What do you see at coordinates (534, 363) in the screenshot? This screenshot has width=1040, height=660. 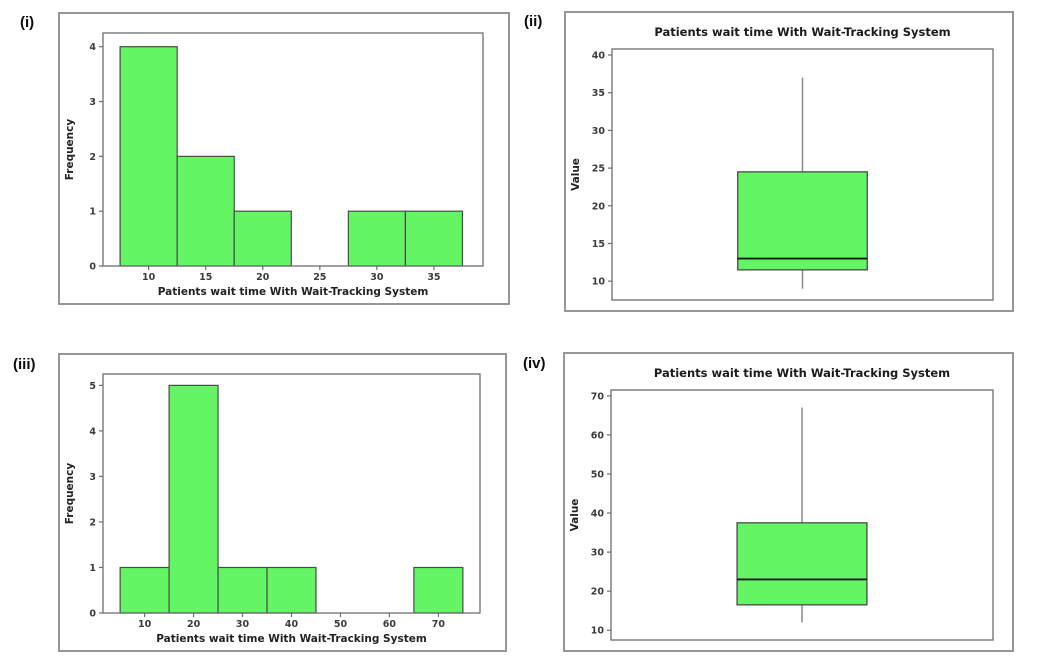 I see `figure-label-iv: (iv)` at bounding box center [534, 363].